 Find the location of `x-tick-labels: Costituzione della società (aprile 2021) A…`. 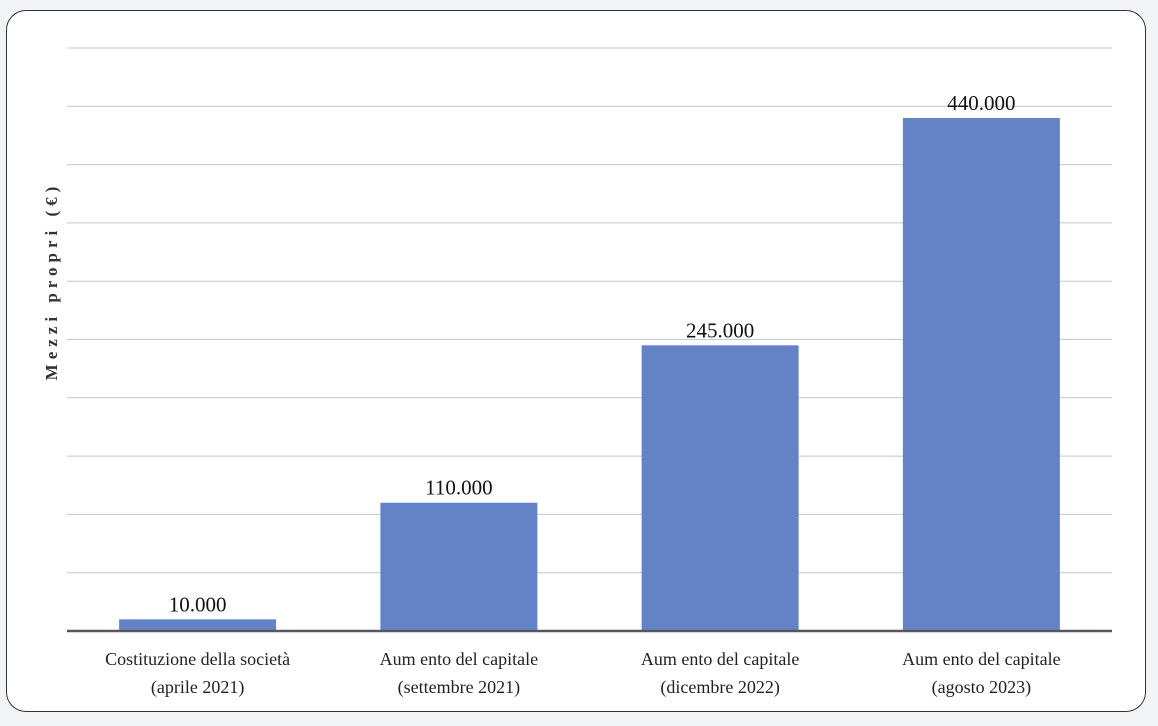

x-tick-labels: Costituzione della società (aprile 2021) A… is located at coordinates (582, 673).